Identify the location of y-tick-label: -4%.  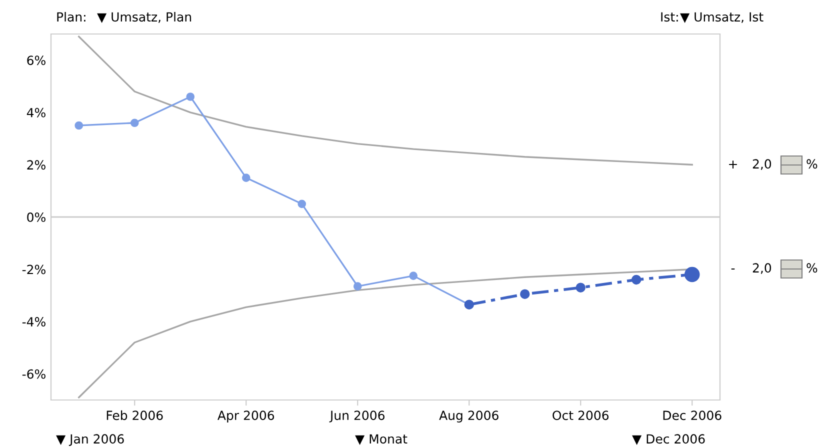
(34, 321).